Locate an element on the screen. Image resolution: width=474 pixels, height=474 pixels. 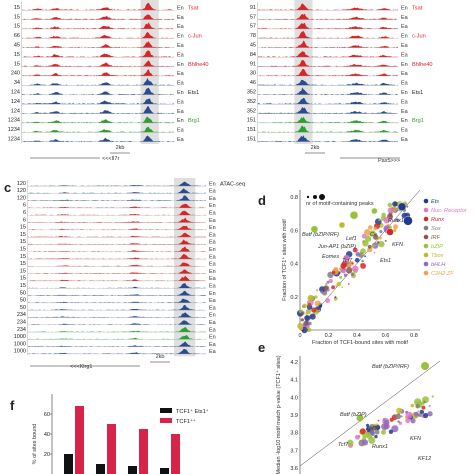
tr-scale-5: 84 is located at coordinates (253, 55).